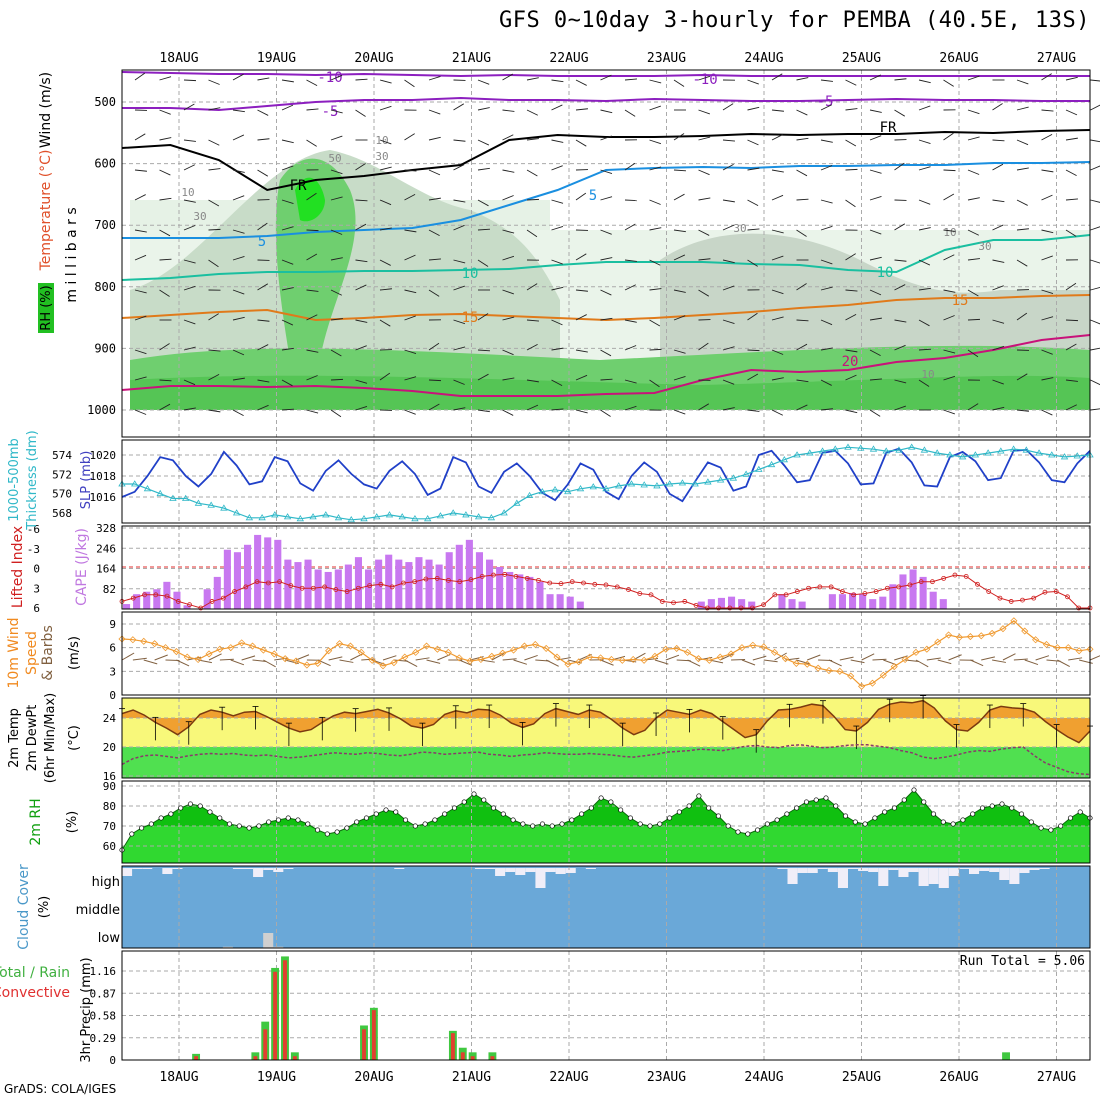  What do you see at coordinates (46, 307) in the screenshot?
I see `ylabel-rh: RH (%)` at bounding box center [46, 307].